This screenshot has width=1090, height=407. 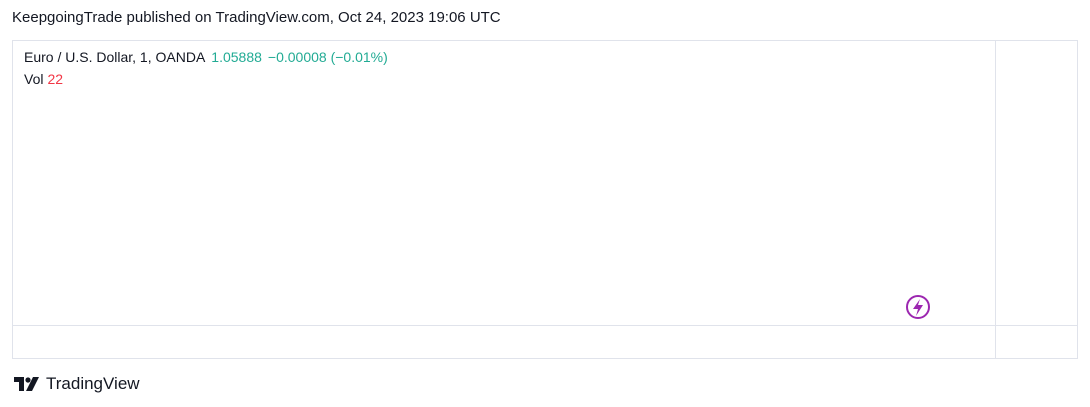 What do you see at coordinates (26, 384) in the screenshot?
I see `brand-logo` at bounding box center [26, 384].